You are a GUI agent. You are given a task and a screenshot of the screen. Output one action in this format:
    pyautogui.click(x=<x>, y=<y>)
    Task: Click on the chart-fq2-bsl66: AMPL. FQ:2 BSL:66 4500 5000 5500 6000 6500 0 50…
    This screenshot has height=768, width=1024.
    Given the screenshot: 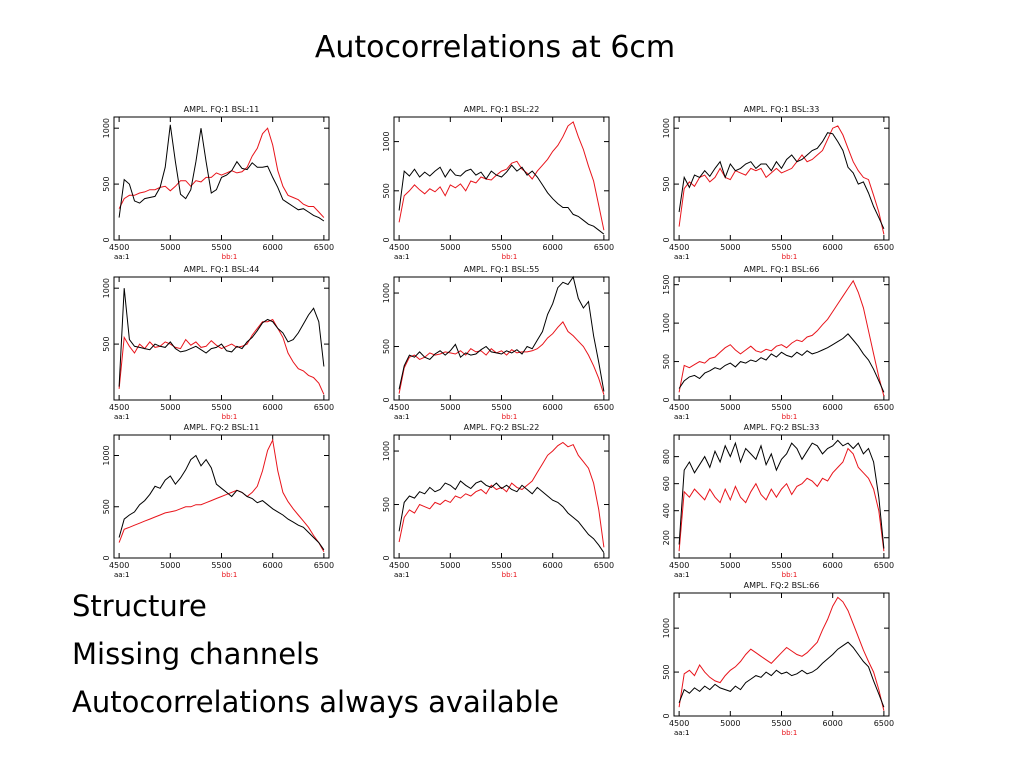 What is the action you would take?
    pyautogui.click(x=778, y=659)
    